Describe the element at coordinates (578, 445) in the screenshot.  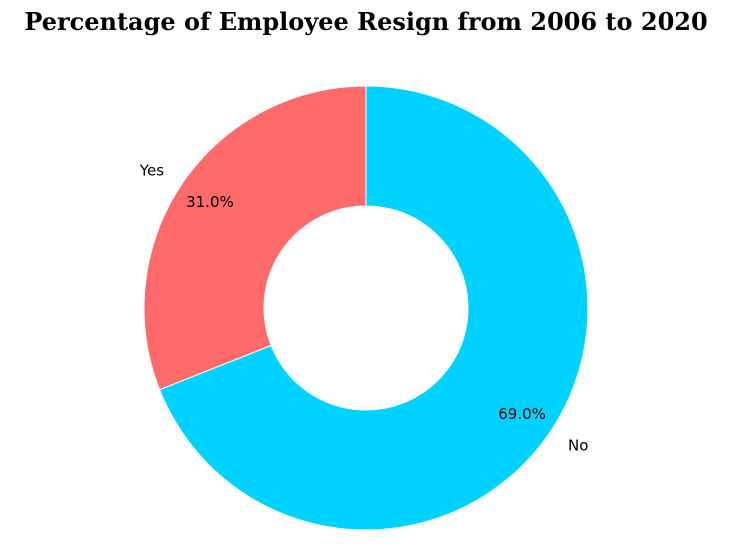
I see `slice-label-no: No` at that location.